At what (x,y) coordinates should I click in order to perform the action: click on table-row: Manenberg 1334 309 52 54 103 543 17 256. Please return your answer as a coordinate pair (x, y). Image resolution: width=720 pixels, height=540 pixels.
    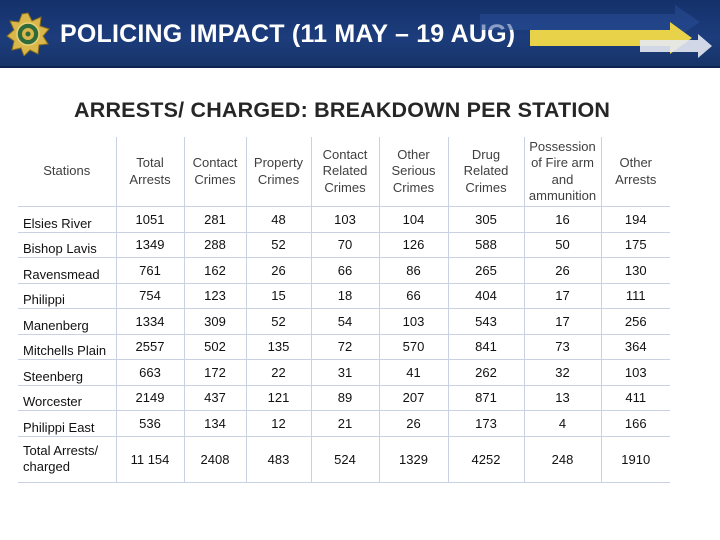
    Looking at the image, I should click on (344, 321).